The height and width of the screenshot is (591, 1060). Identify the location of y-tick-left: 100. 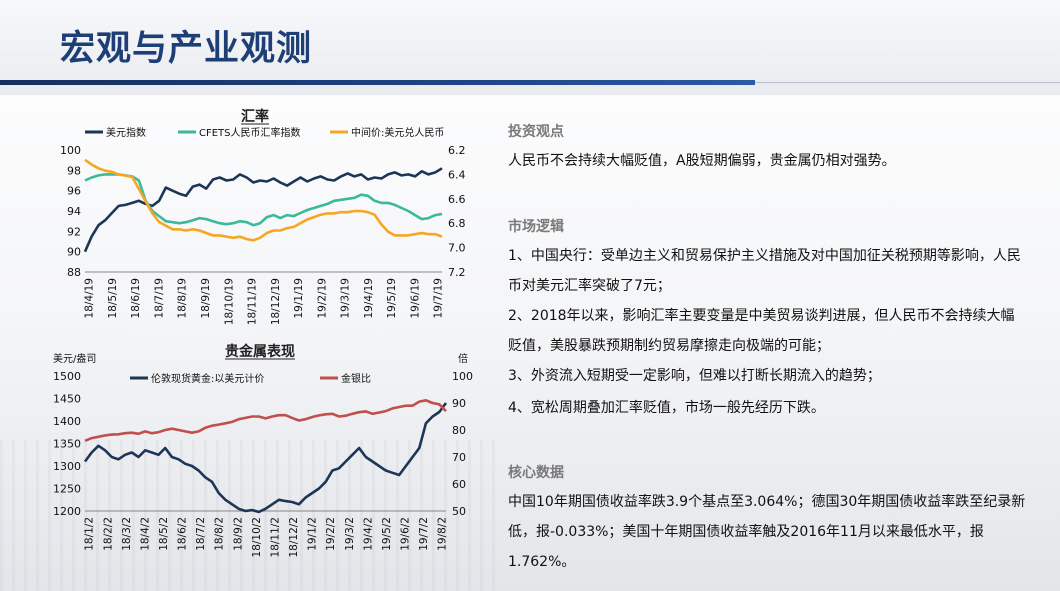
(70, 150).